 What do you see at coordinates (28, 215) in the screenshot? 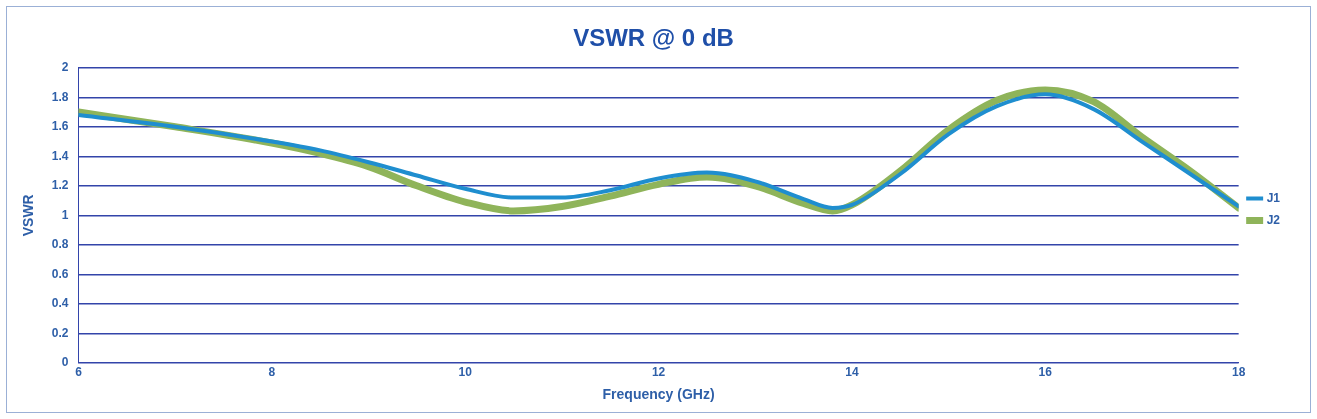
I see `y-axis-title: VSWR` at bounding box center [28, 215].